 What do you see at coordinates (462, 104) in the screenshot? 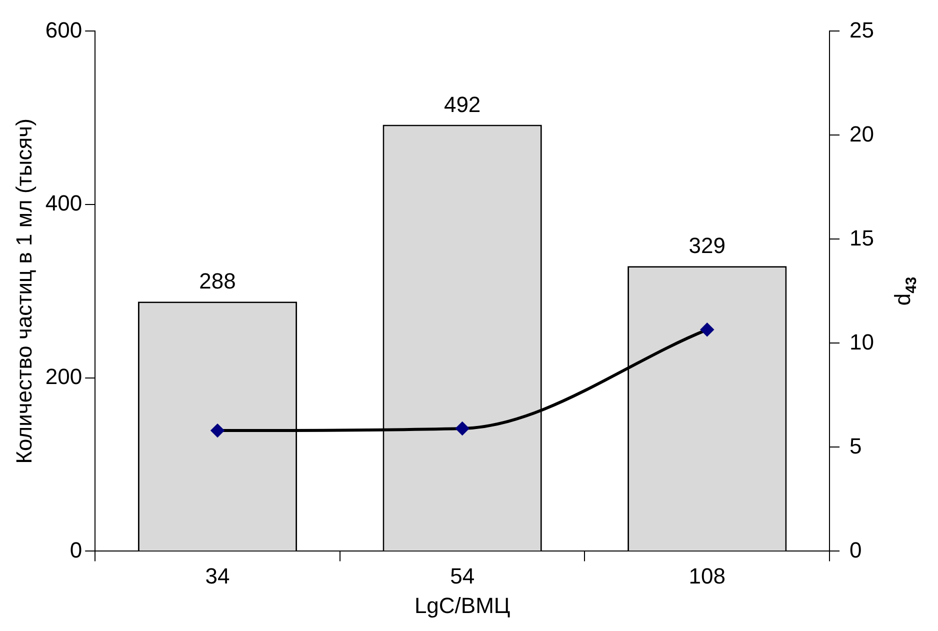
I see `data-label: 492` at bounding box center [462, 104].